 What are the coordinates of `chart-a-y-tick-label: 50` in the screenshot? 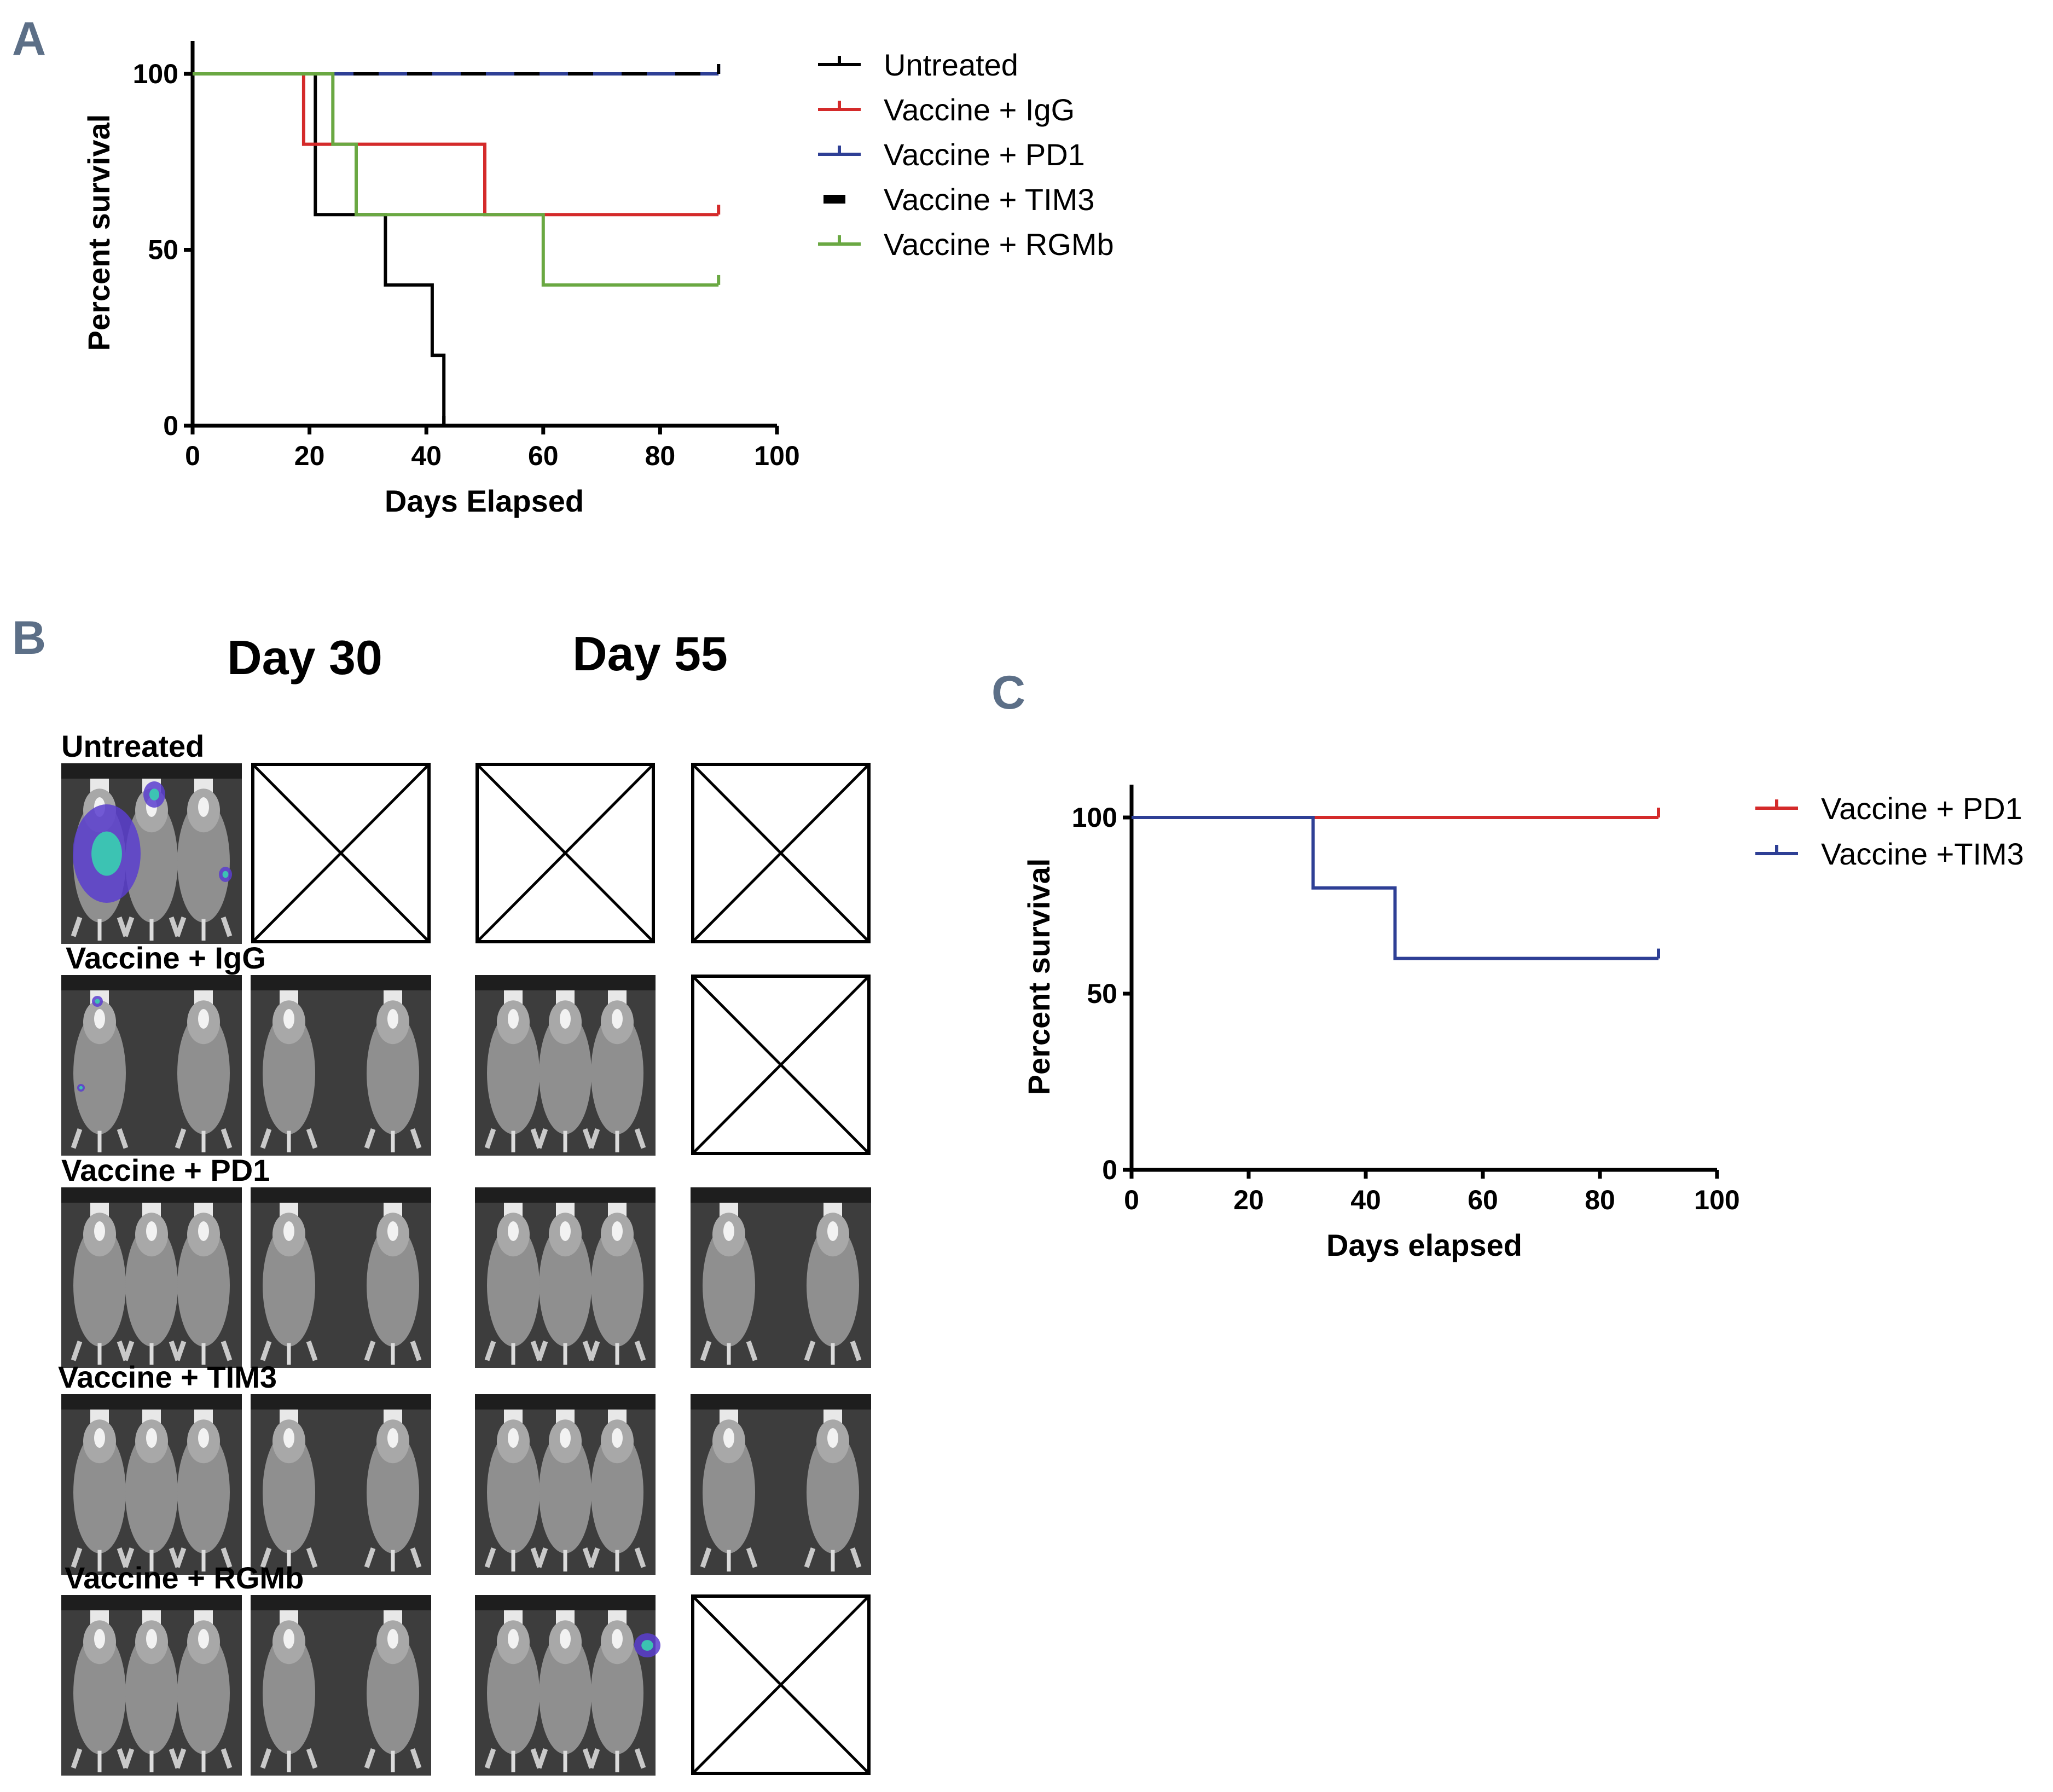 It's located at (163, 250).